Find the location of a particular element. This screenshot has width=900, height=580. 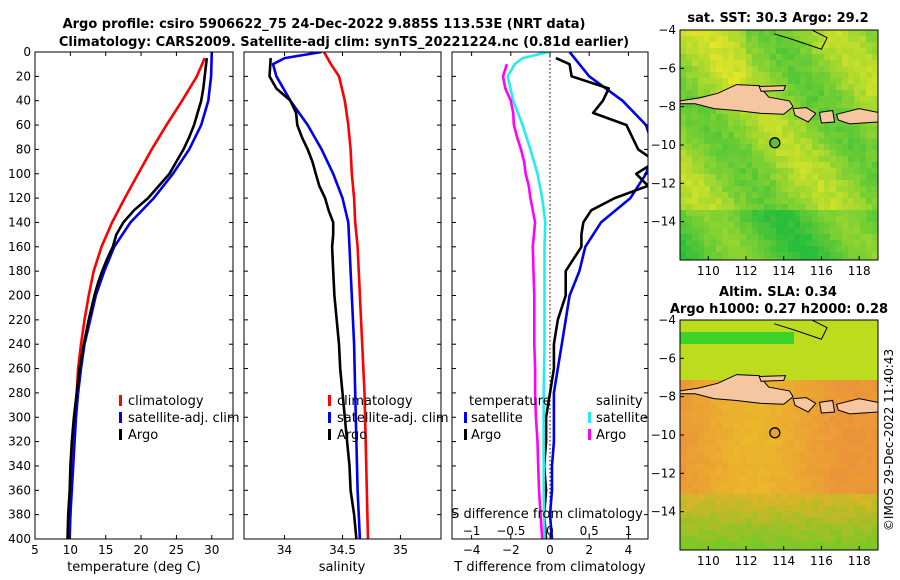

legend-swatch-s-argo is located at coordinates (589, 434).